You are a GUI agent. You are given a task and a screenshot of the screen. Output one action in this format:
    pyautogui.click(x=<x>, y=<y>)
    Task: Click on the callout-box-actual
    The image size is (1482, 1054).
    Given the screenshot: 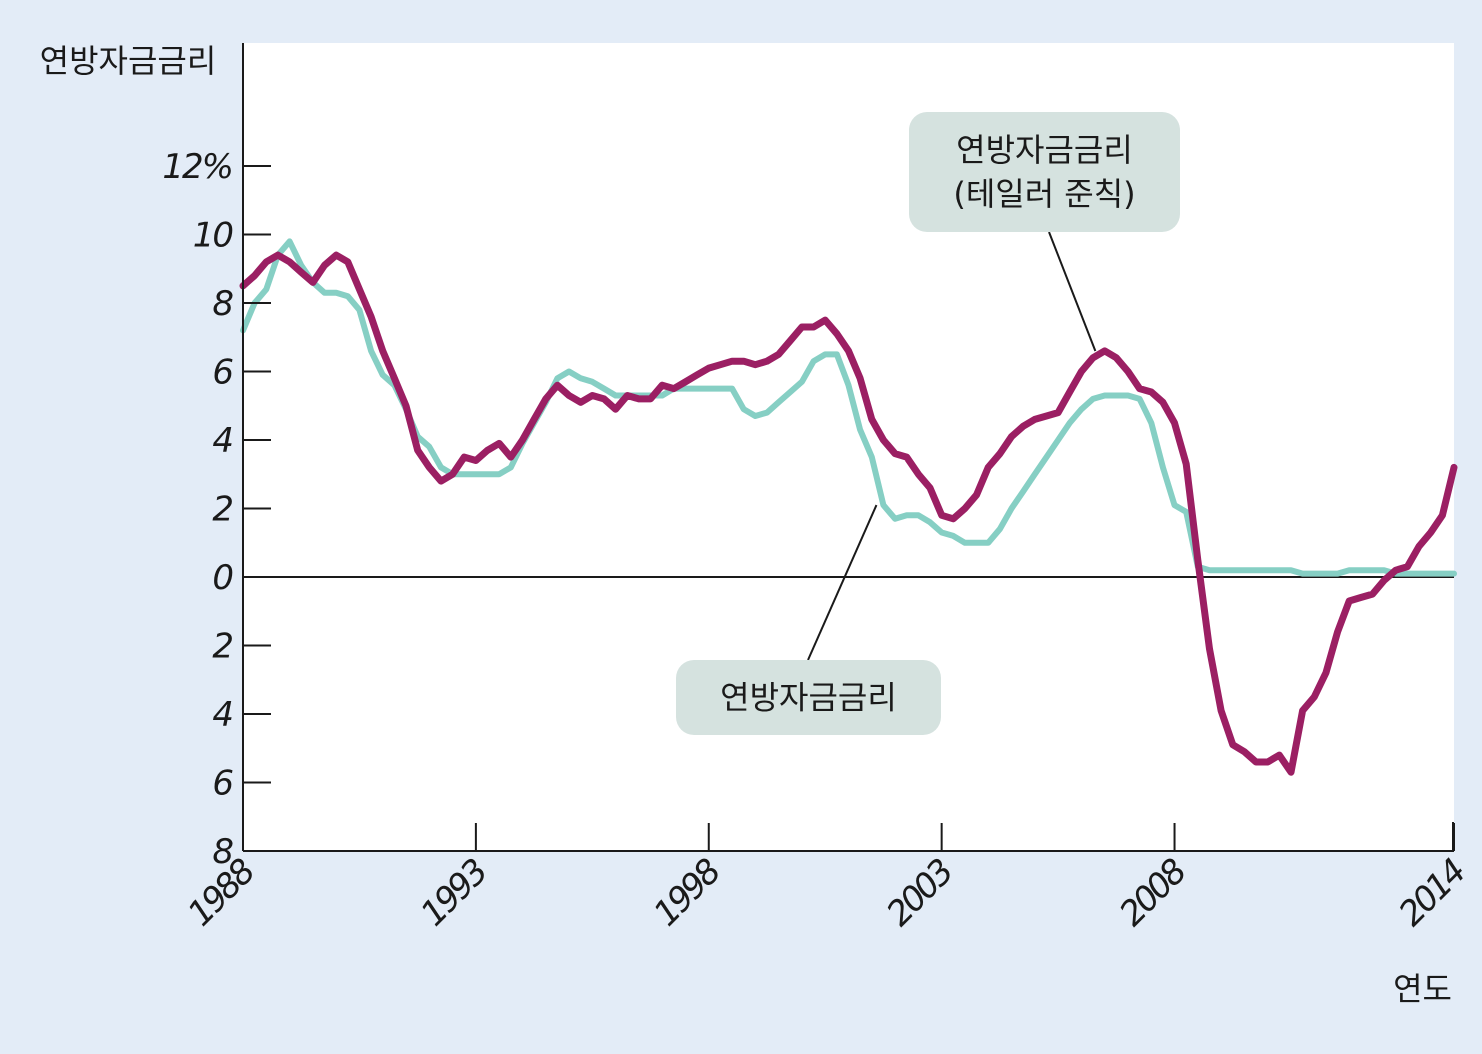 What is the action you would take?
    pyautogui.click(x=808, y=697)
    